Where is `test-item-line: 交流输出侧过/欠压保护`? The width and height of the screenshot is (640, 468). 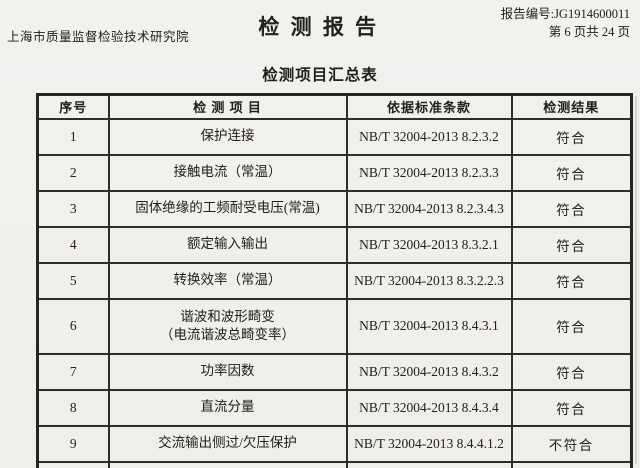 test-item-line: 交流输出侧过/欠压保护 is located at coordinates (227, 443).